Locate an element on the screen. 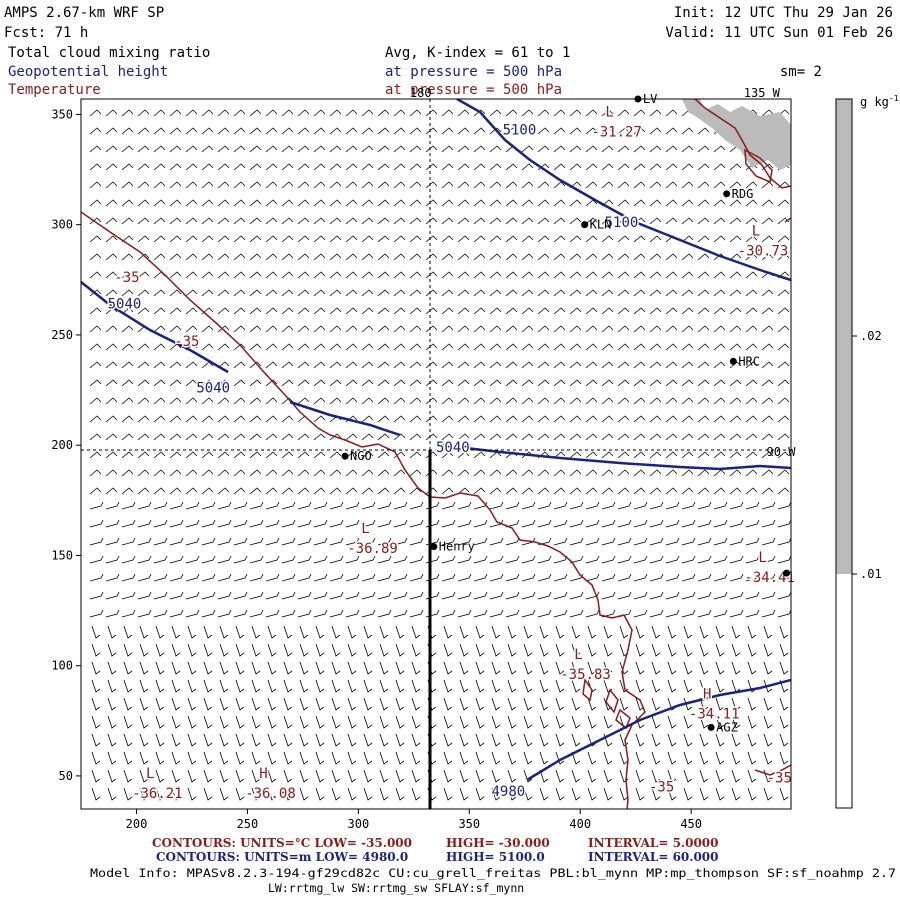 This screenshot has height=900, width=900. extremum-value: -35.83 is located at coordinates (585, 675).